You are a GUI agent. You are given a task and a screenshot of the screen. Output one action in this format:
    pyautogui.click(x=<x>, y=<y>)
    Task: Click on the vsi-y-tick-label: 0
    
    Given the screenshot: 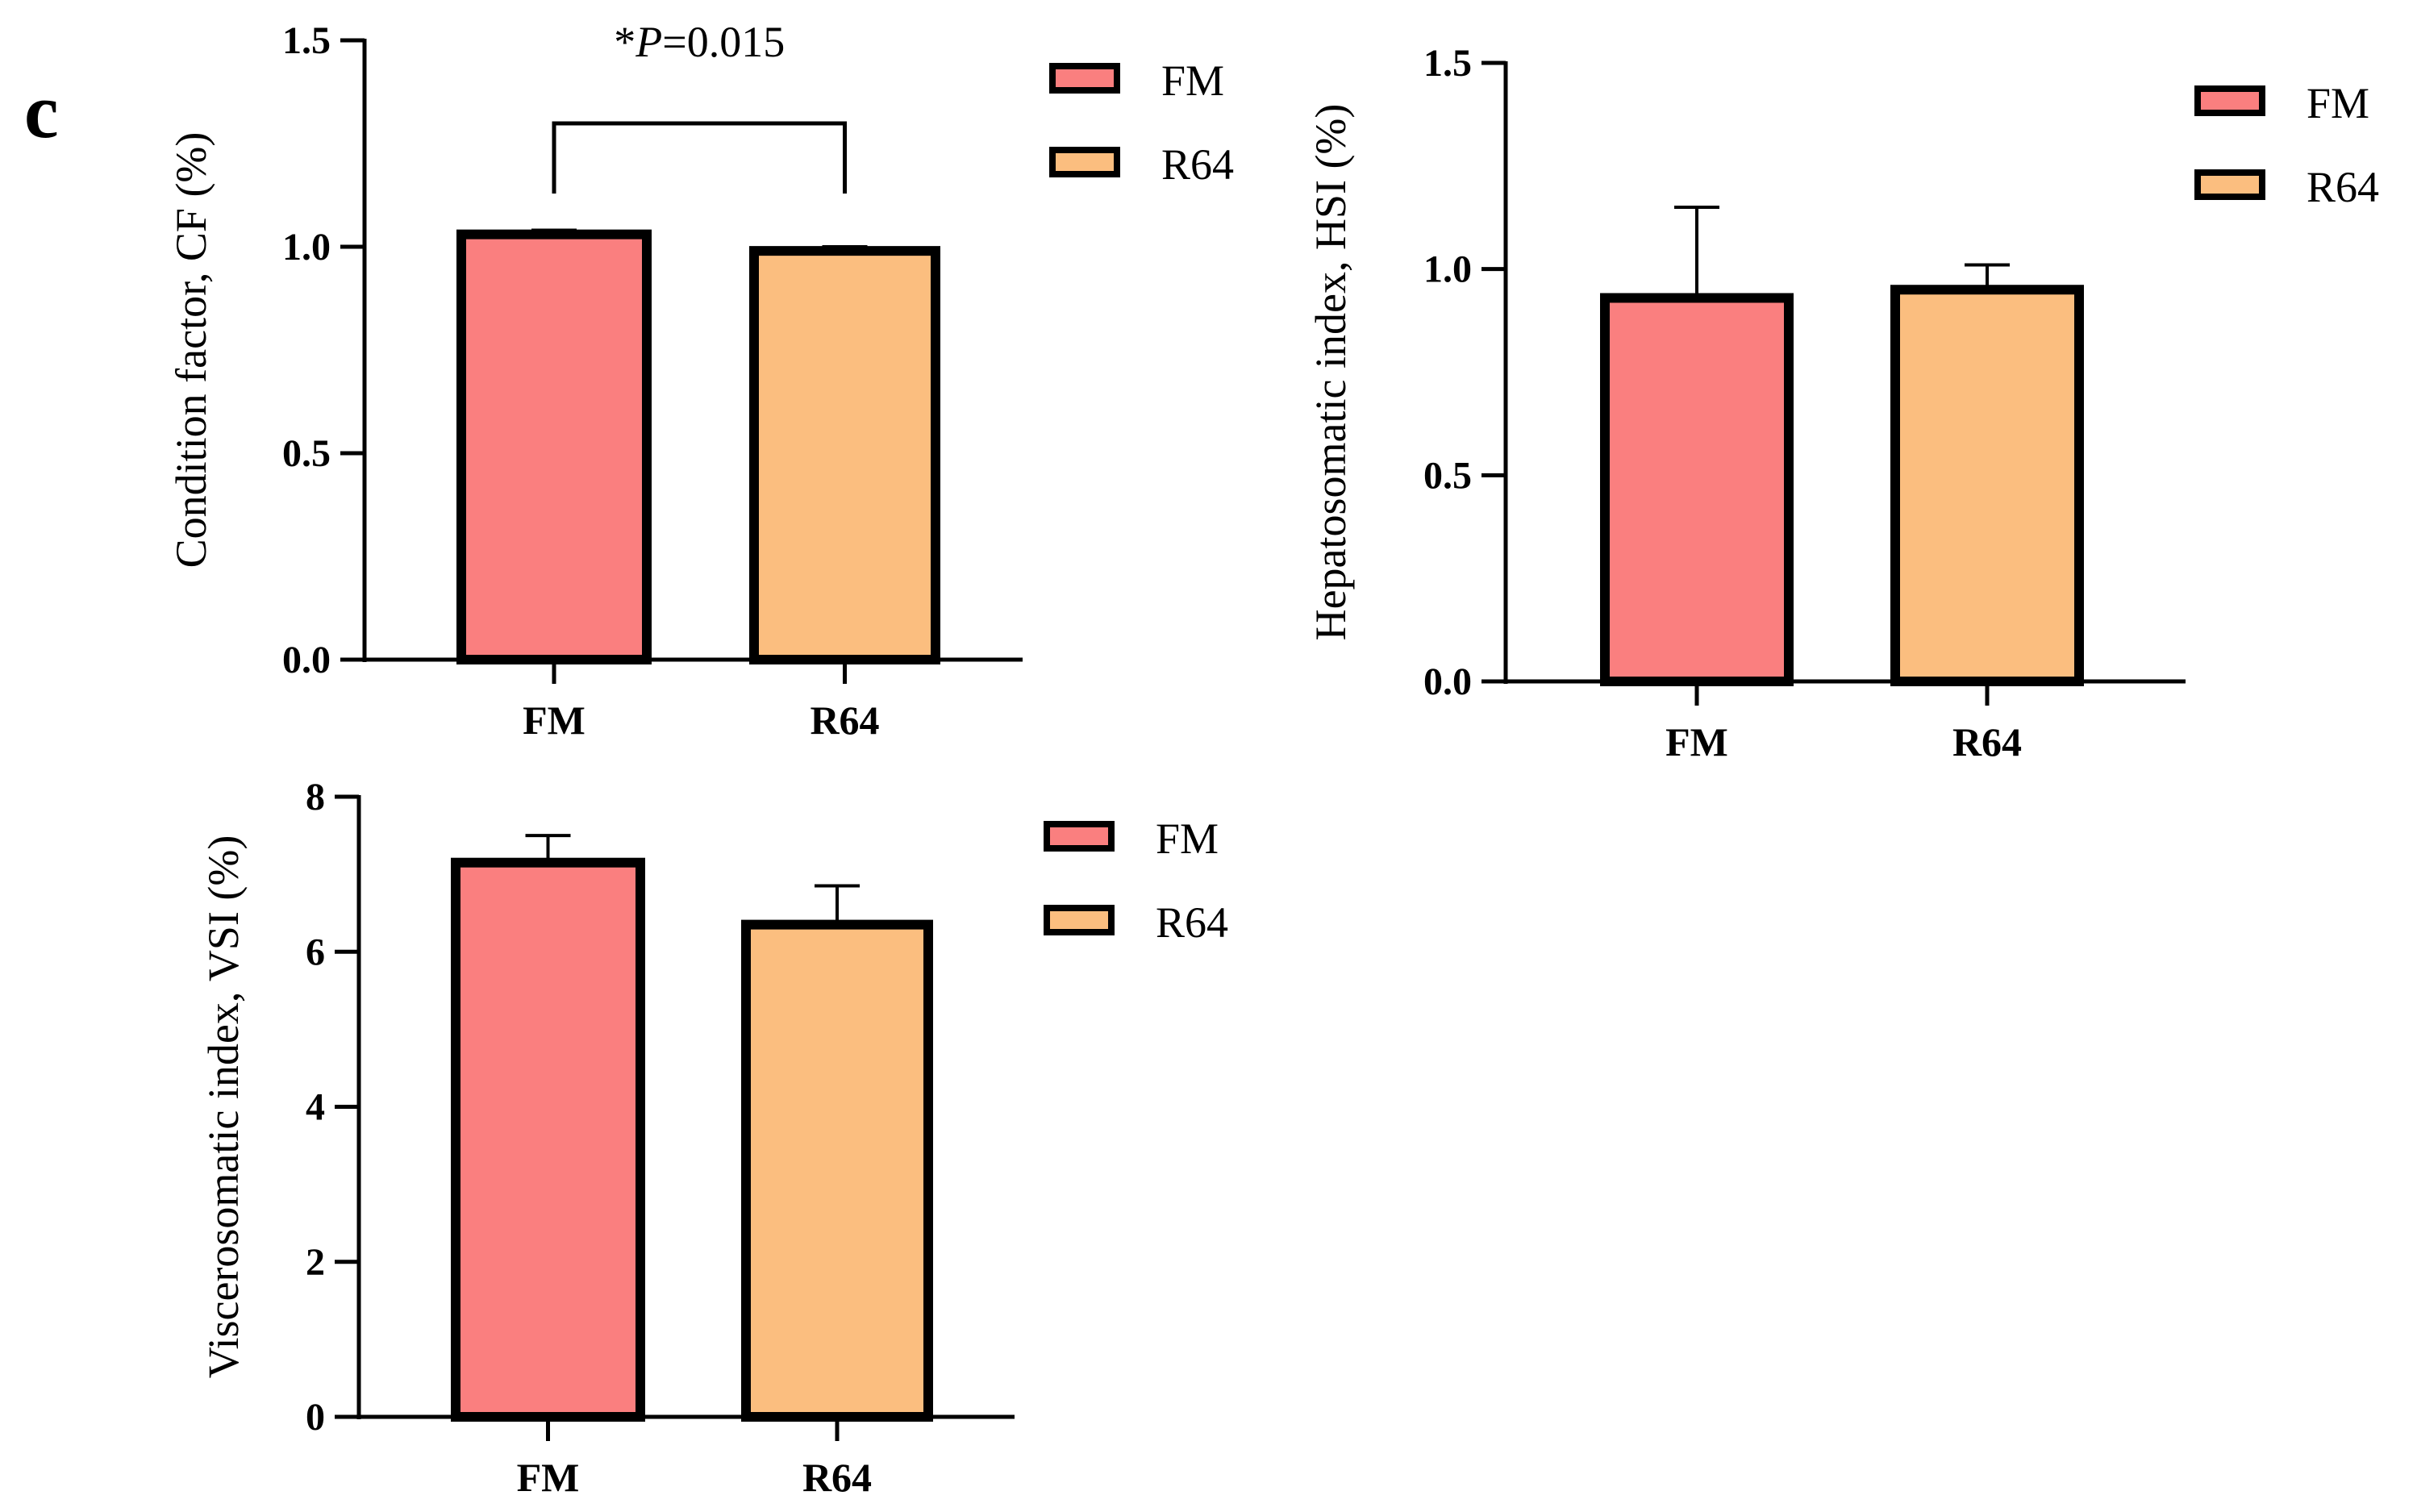 What is the action you would take?
    pyautogui.click(x=315, y=1417)
    